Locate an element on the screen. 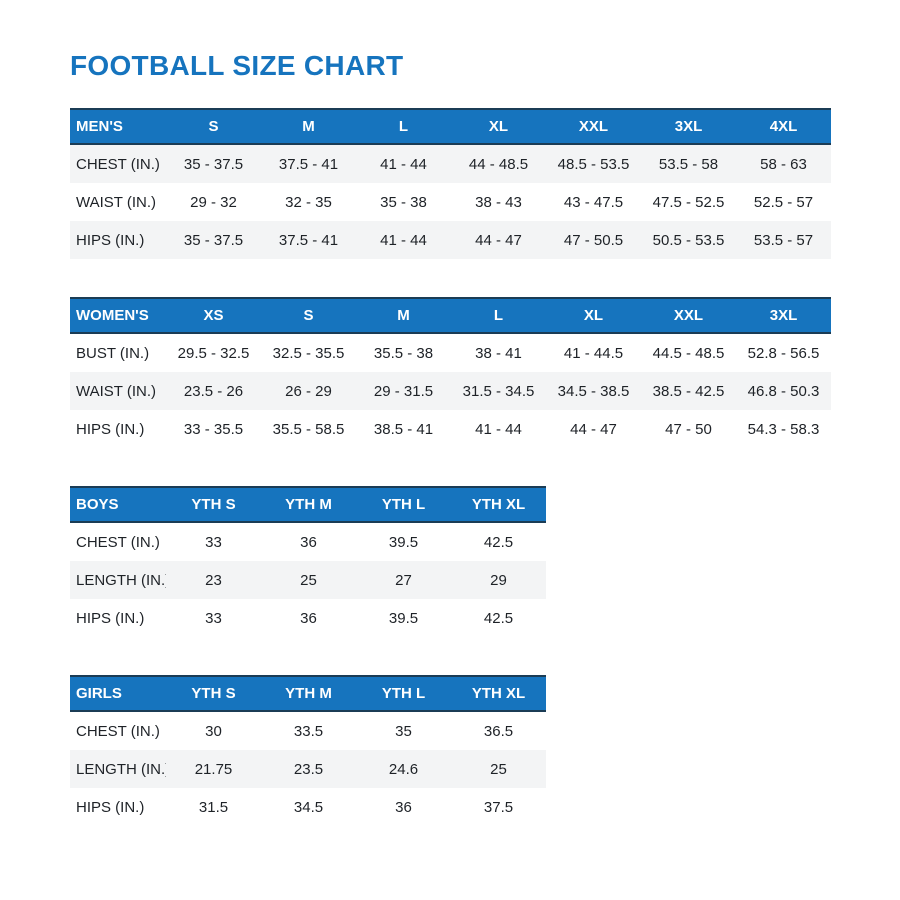 This screenshot has width=900, height=900. cell-value: 31.5 is located at coordinates (213, 807).